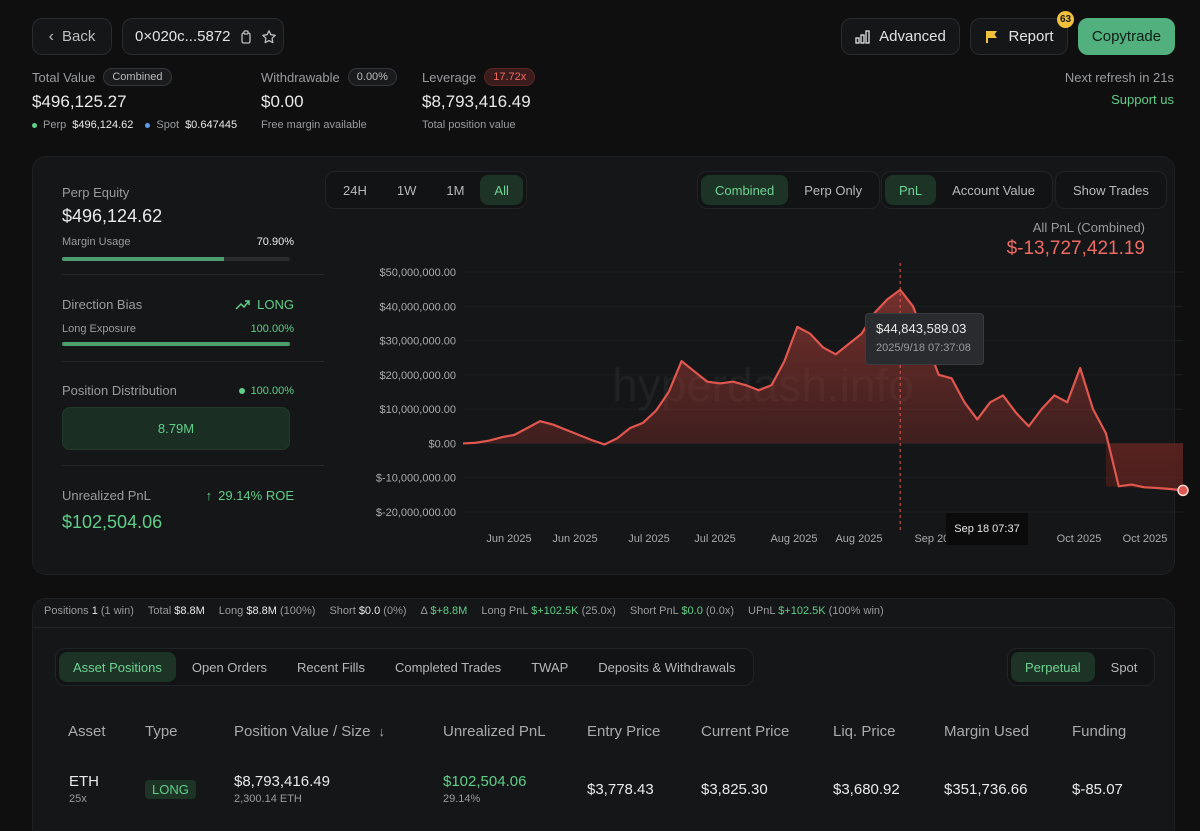  I want to click on copy-icon, so click(246, 36).